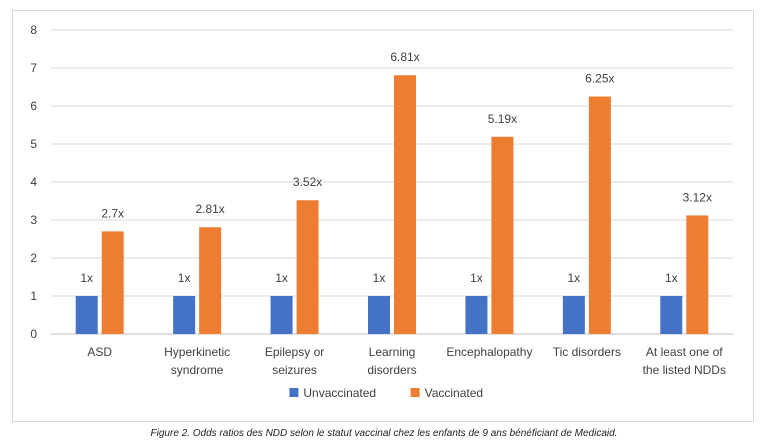  What do you see at coordinates (209, 209) in the screenshot?
I see `data-label: 2.81x` at bounding box center [209, 209].